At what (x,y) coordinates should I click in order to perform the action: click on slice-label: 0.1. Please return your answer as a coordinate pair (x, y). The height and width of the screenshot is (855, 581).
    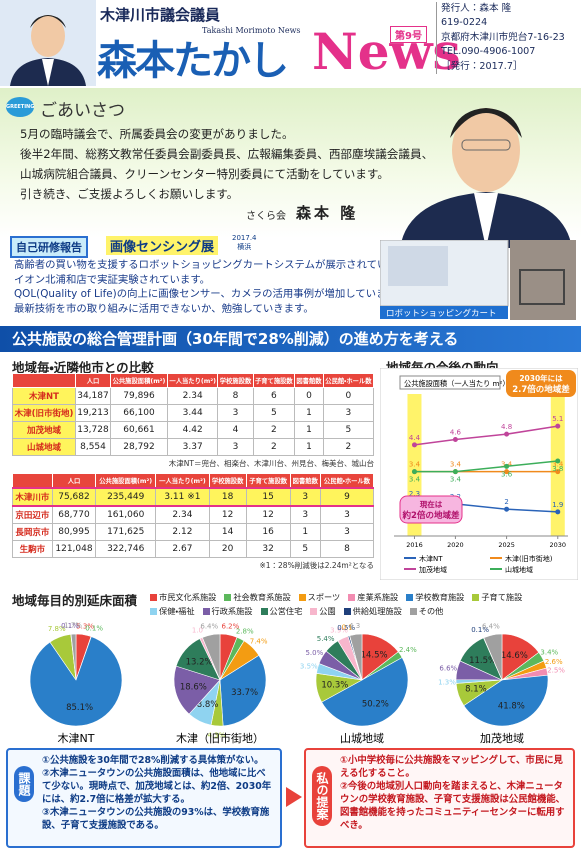
    Looking at the image, I should click on (347, 628).